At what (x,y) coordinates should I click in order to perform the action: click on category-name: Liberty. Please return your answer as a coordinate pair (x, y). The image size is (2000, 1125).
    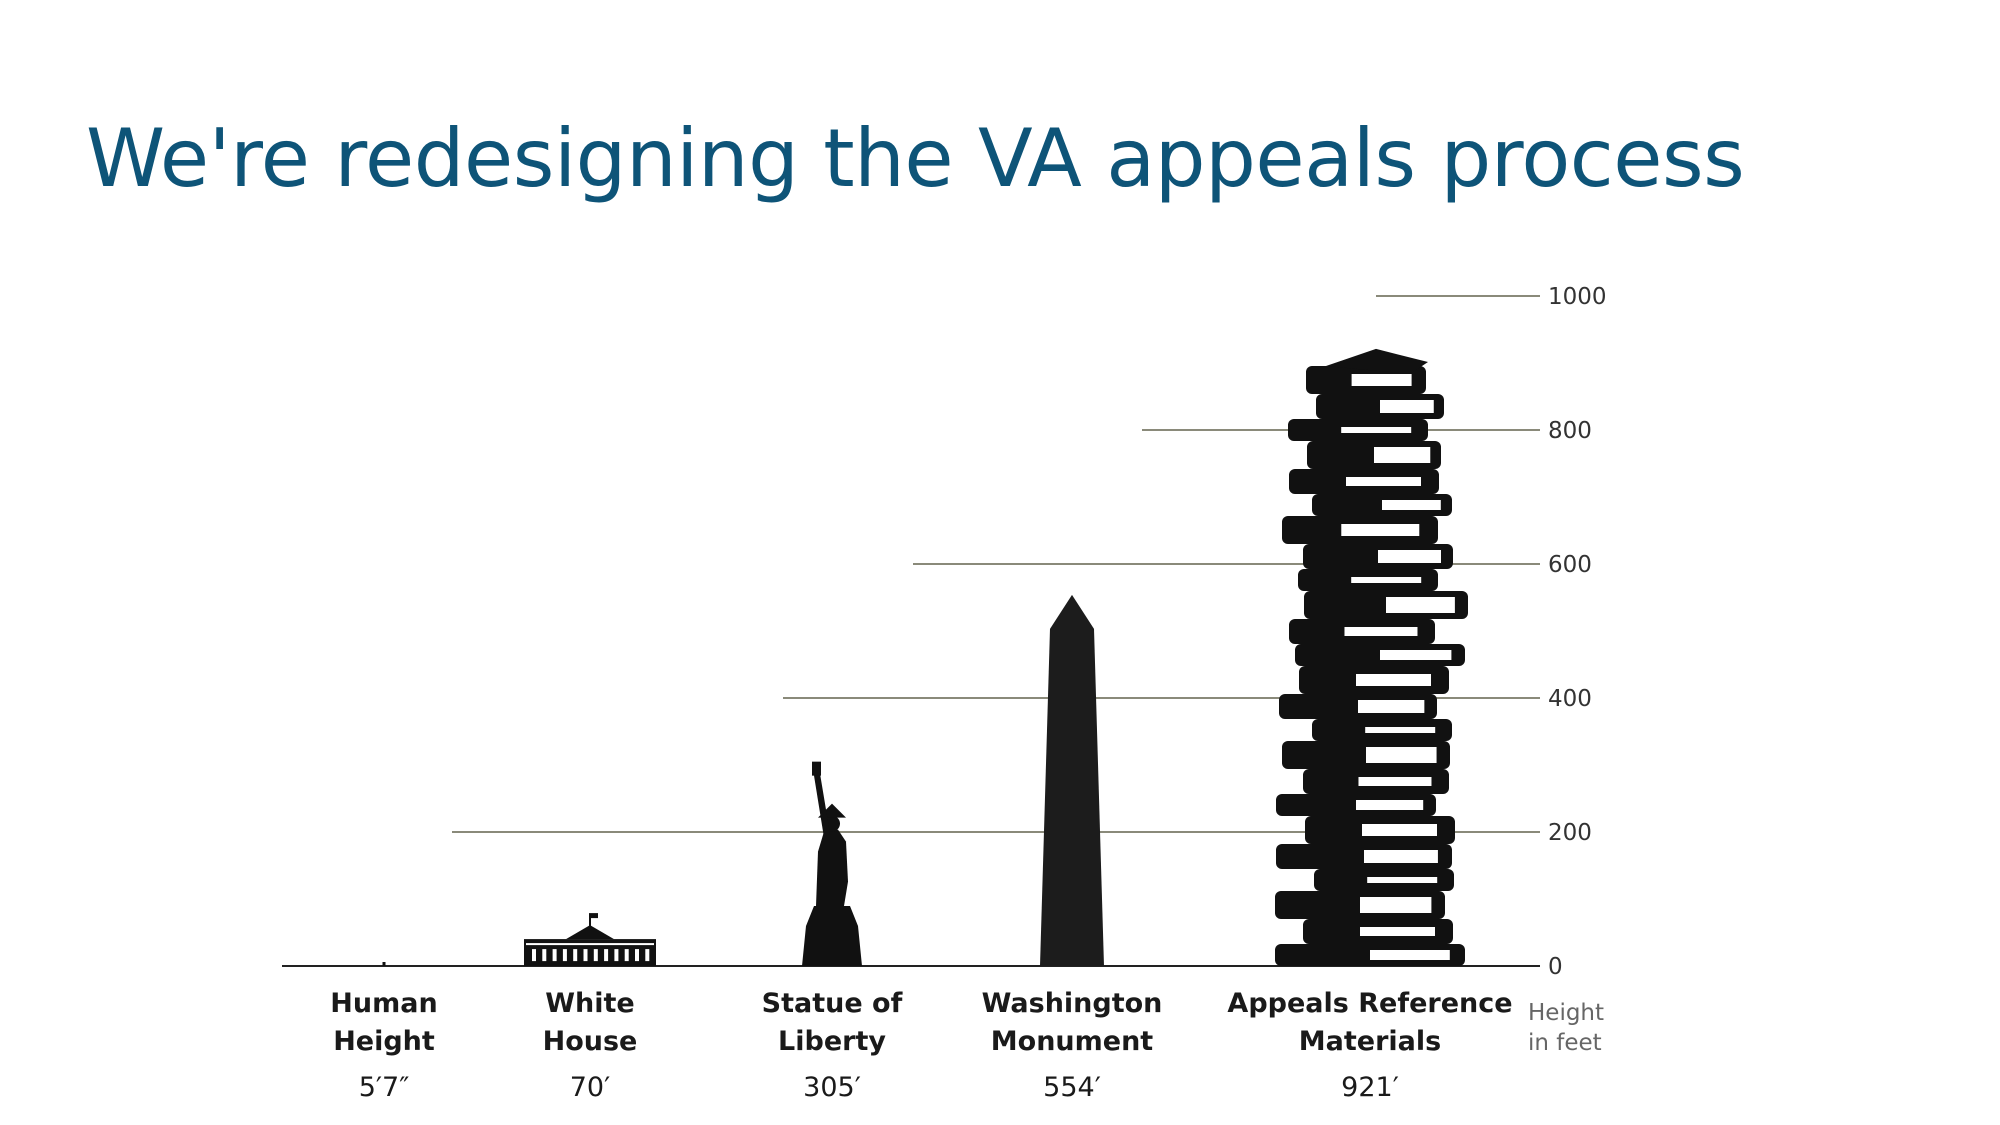
    Looking at the image, I should click on (832, 1041).